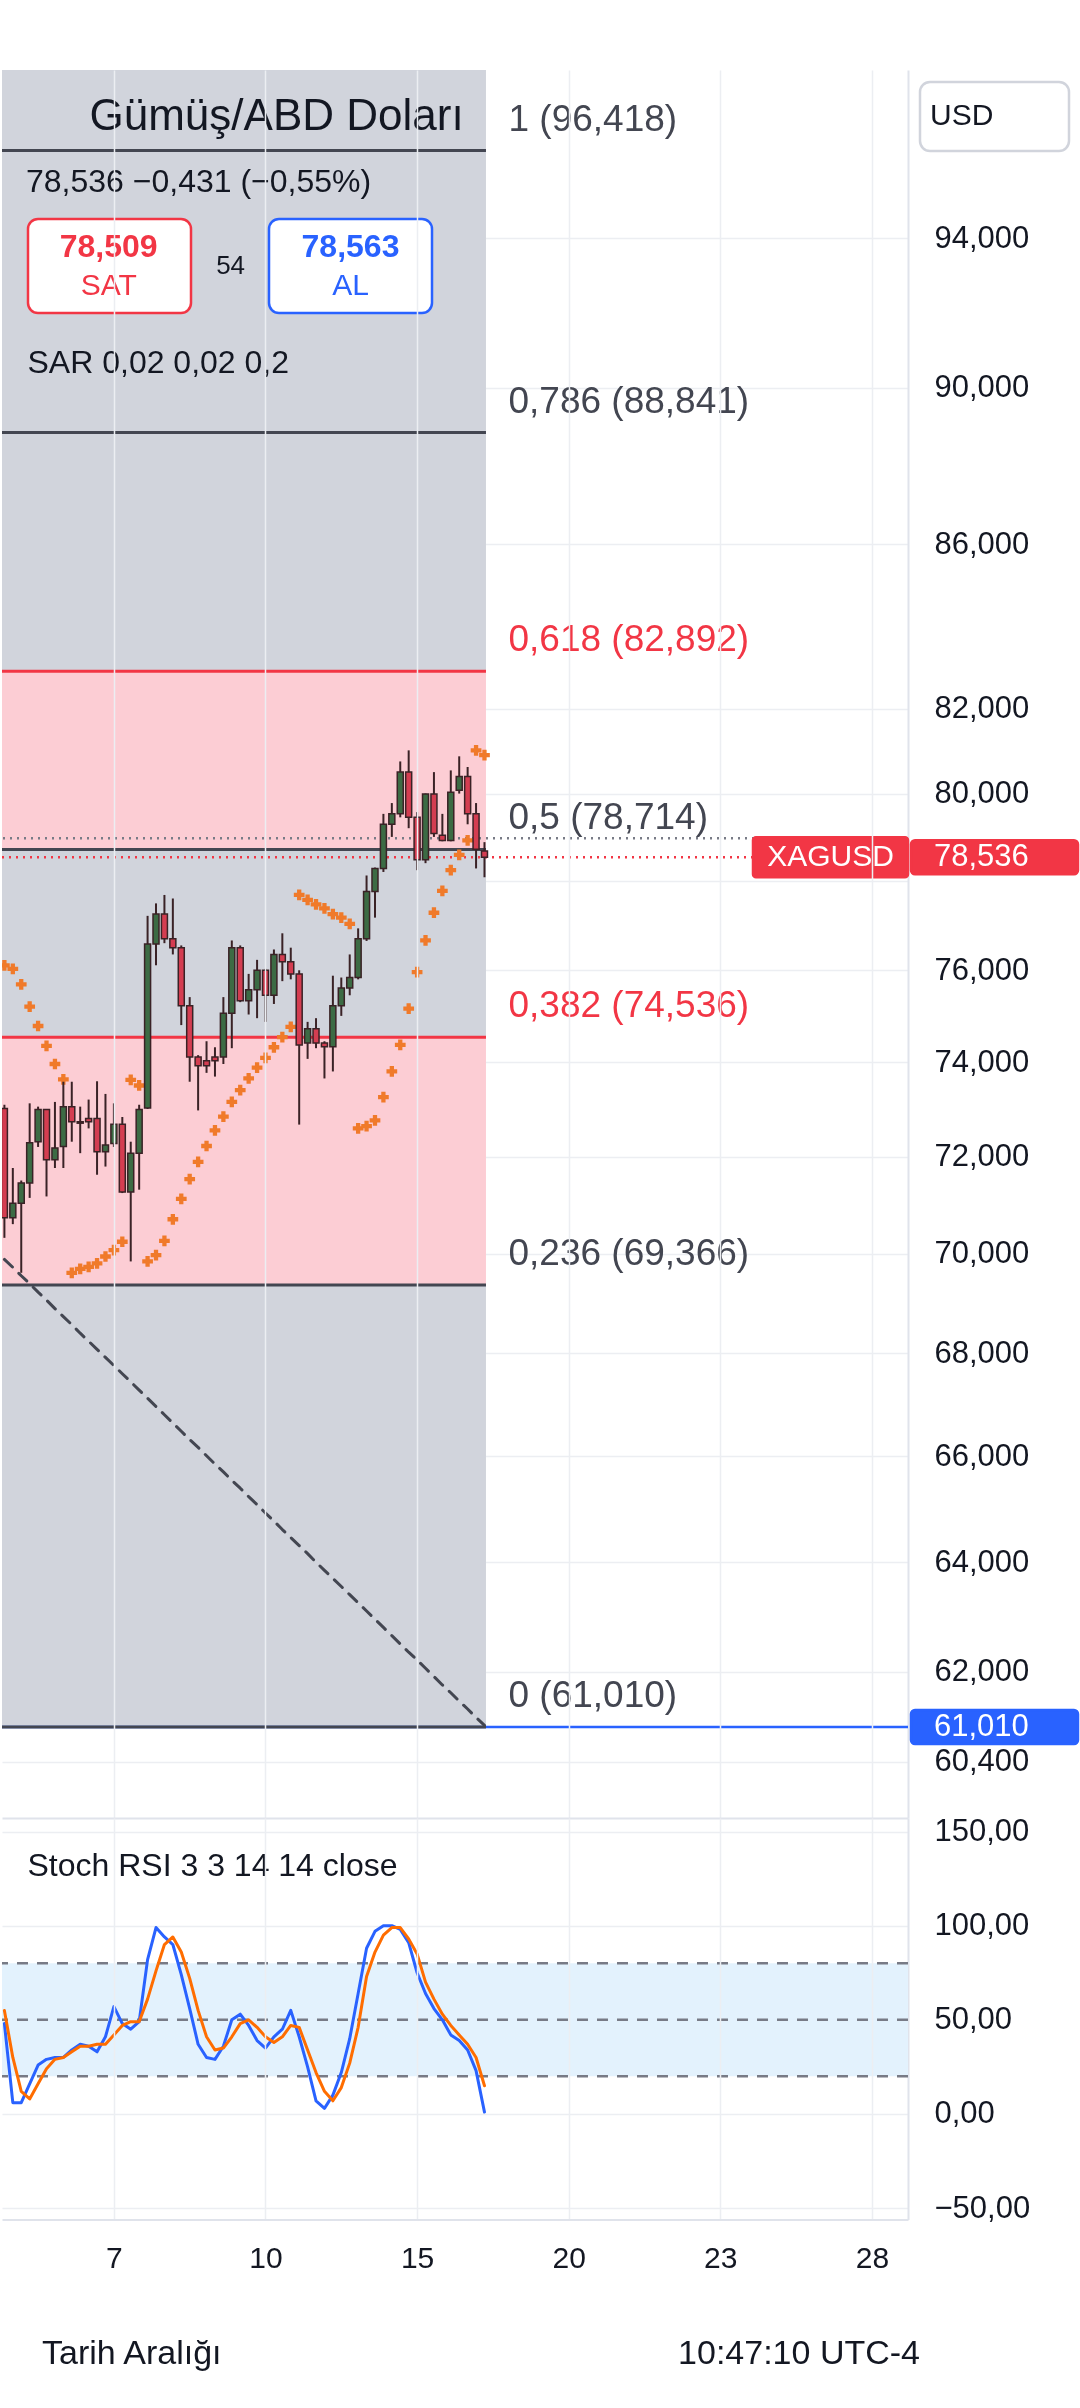  What do you see at coordinates (629, 1252) in the screenshot?
I see `ref-line-label: 0,236 (69,366)` at bounding box center [629, 1252].